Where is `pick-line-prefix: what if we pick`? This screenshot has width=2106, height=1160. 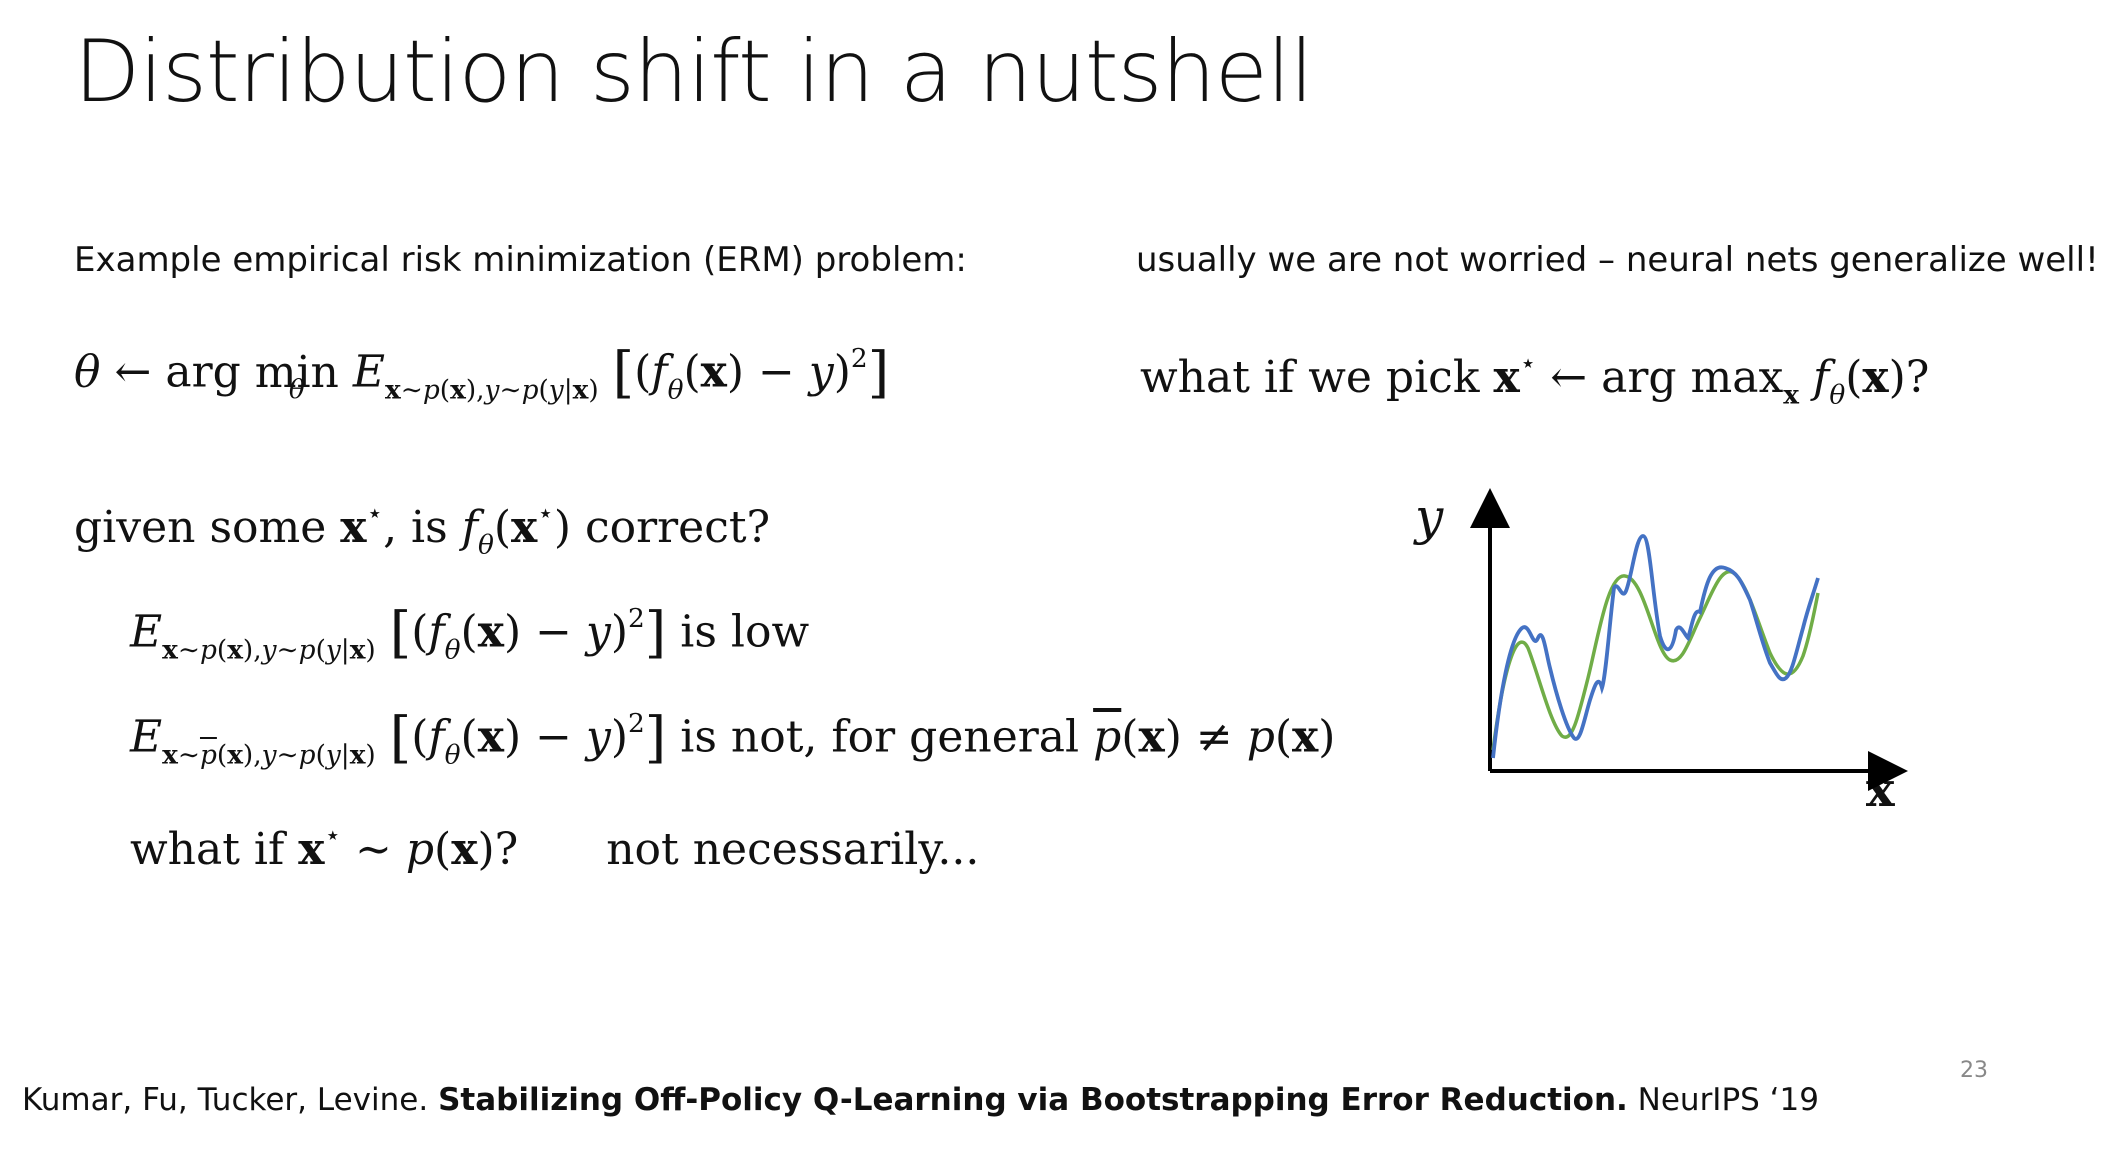 pick-line-prefix: what if we pick is located at coordinates (1310, 377).